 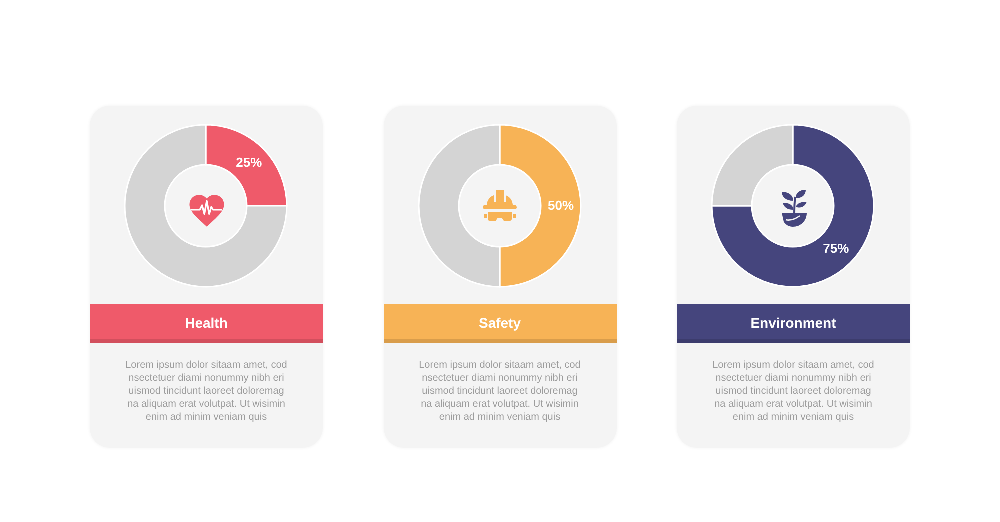 I want to click on text: Safety, so click(x=500, y=323).